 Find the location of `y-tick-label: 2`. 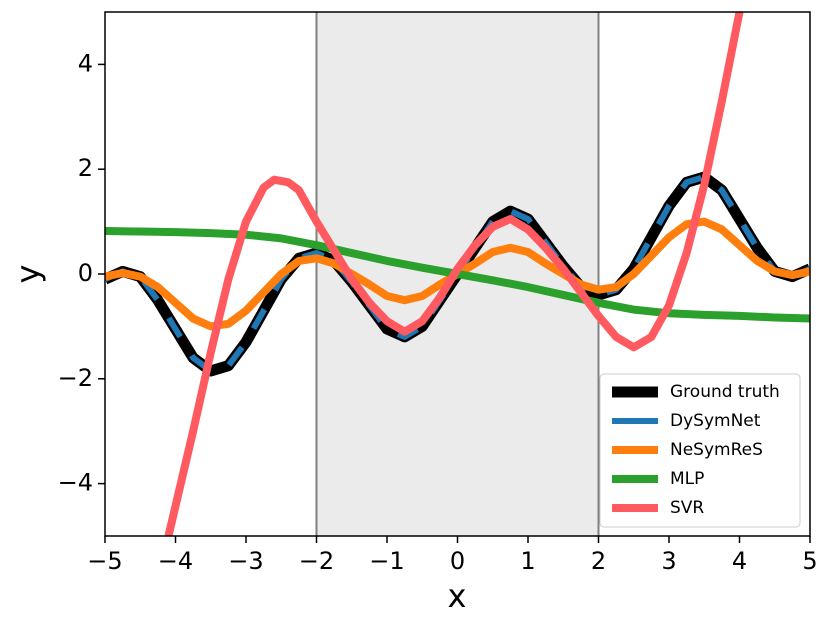

y-tick-label: 2 is located at coordinates (85, 168).